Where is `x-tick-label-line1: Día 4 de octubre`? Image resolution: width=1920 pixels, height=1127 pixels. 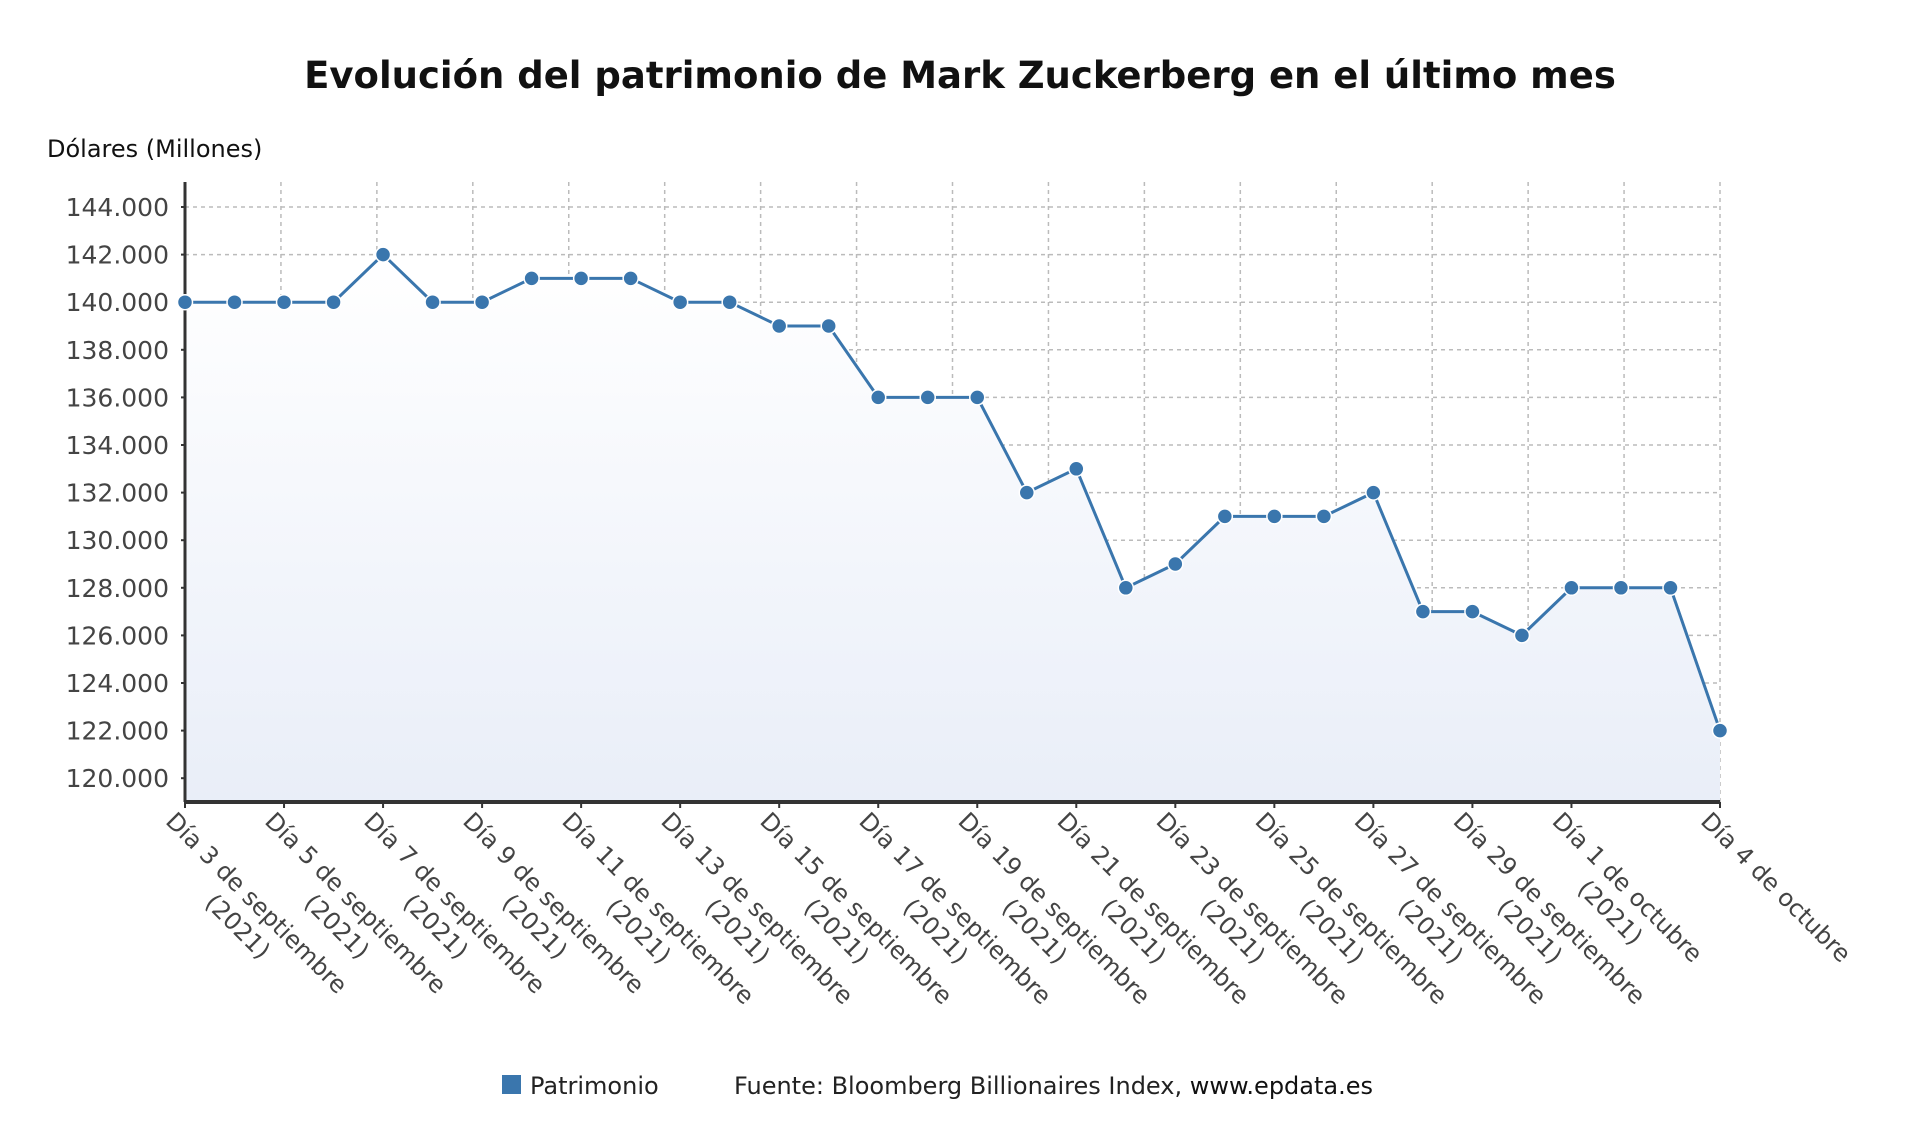
x-tick-label-line1: Día 4 de octubre is located at coordinates (1775, 887).